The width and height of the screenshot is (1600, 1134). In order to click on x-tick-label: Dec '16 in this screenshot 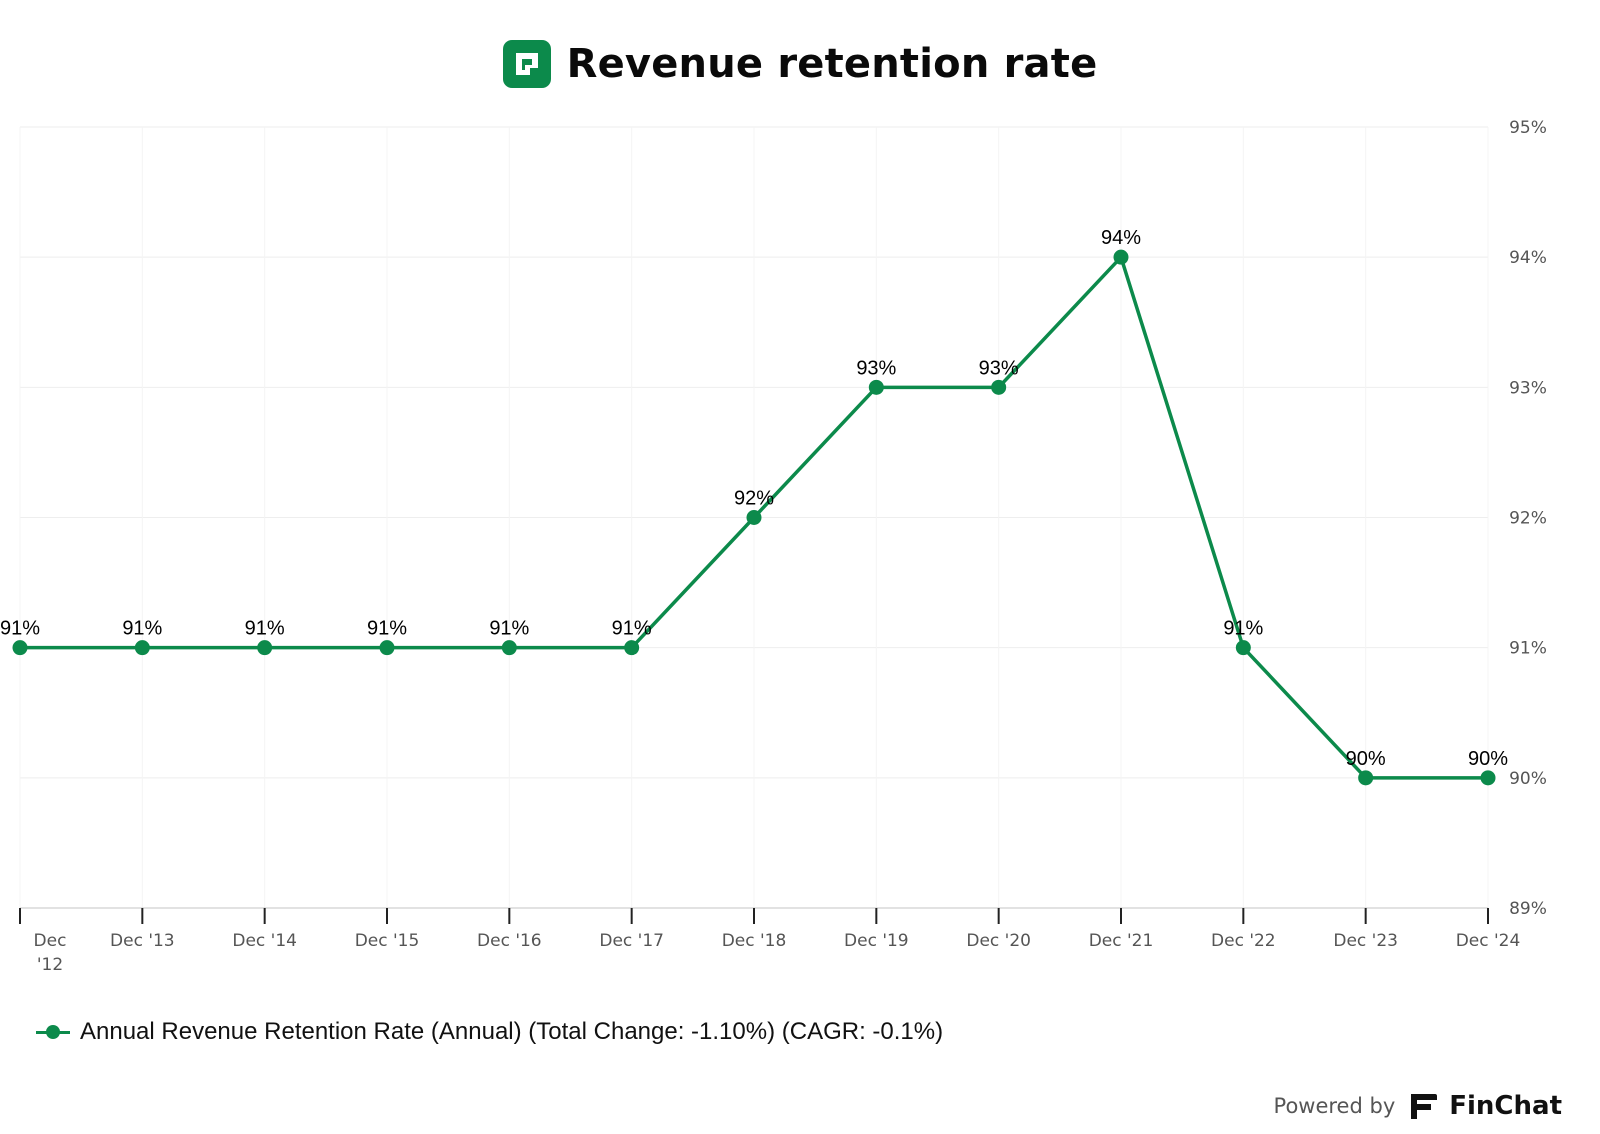, I will do `click(509, 941)`.